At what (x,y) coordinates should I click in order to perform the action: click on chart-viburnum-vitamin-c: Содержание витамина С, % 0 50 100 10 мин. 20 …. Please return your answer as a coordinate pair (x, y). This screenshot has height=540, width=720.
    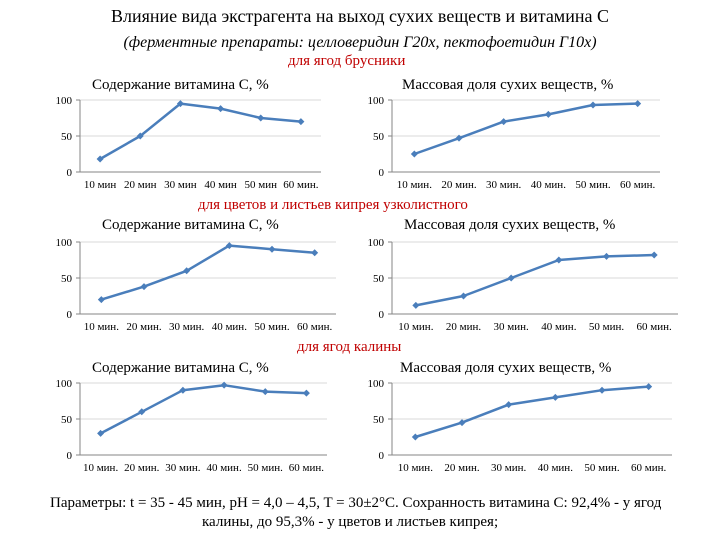
    Looking at the image, I should click on (191, 417).